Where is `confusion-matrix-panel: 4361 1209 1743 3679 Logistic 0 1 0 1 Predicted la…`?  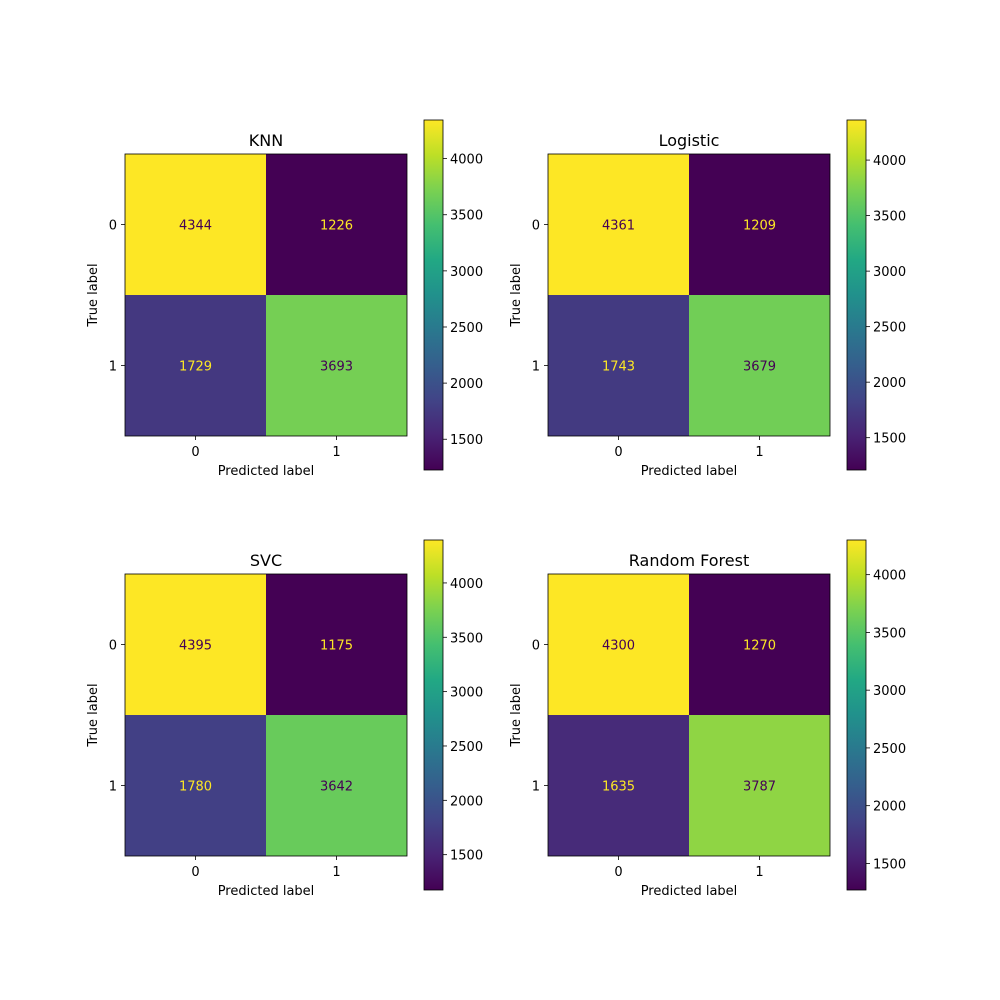 confusion-matrix-panel: 4361 1209 1743 3679 Logistic 0 1 0 1 Predicted la… is located at coordinates (707, 299).